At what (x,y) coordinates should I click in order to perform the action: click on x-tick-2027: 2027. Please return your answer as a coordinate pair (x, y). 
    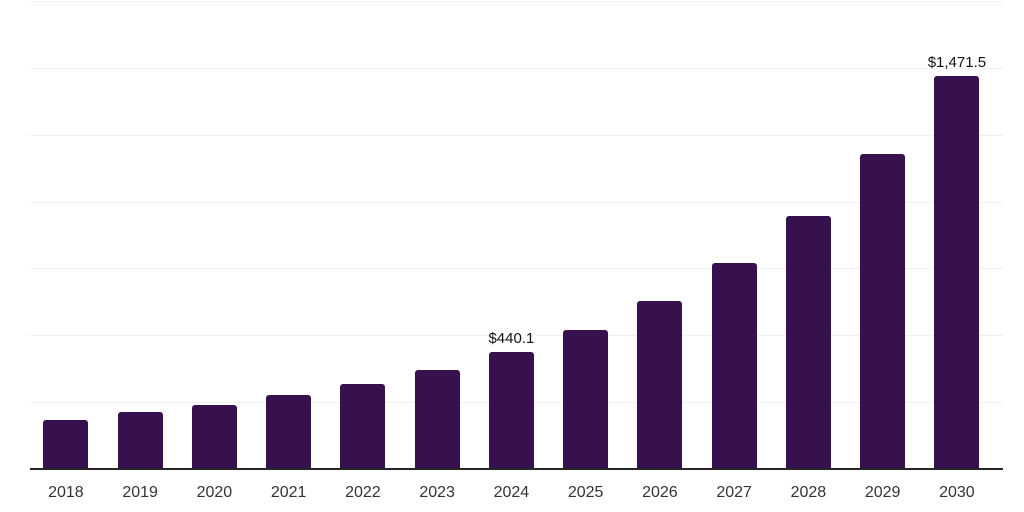
    Looking at the image, I should click on (734, 492).